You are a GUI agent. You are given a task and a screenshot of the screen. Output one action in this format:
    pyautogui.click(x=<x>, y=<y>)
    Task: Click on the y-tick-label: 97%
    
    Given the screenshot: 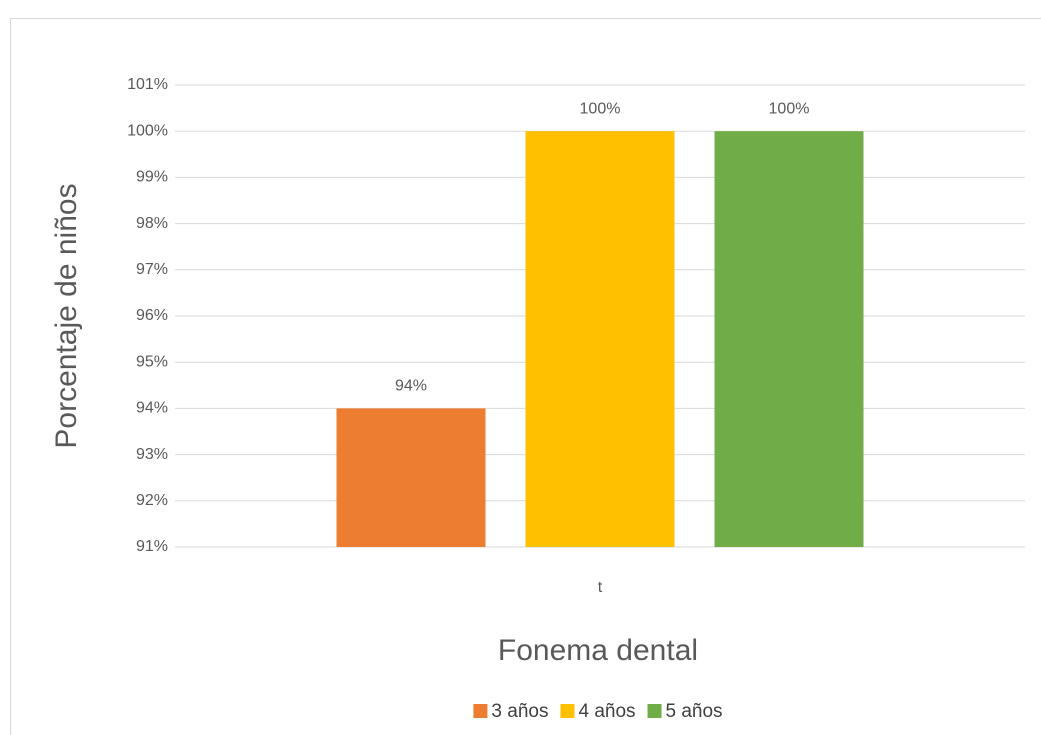 What is the action you would take?
    pyautogui.click(x=152, y=269)
    